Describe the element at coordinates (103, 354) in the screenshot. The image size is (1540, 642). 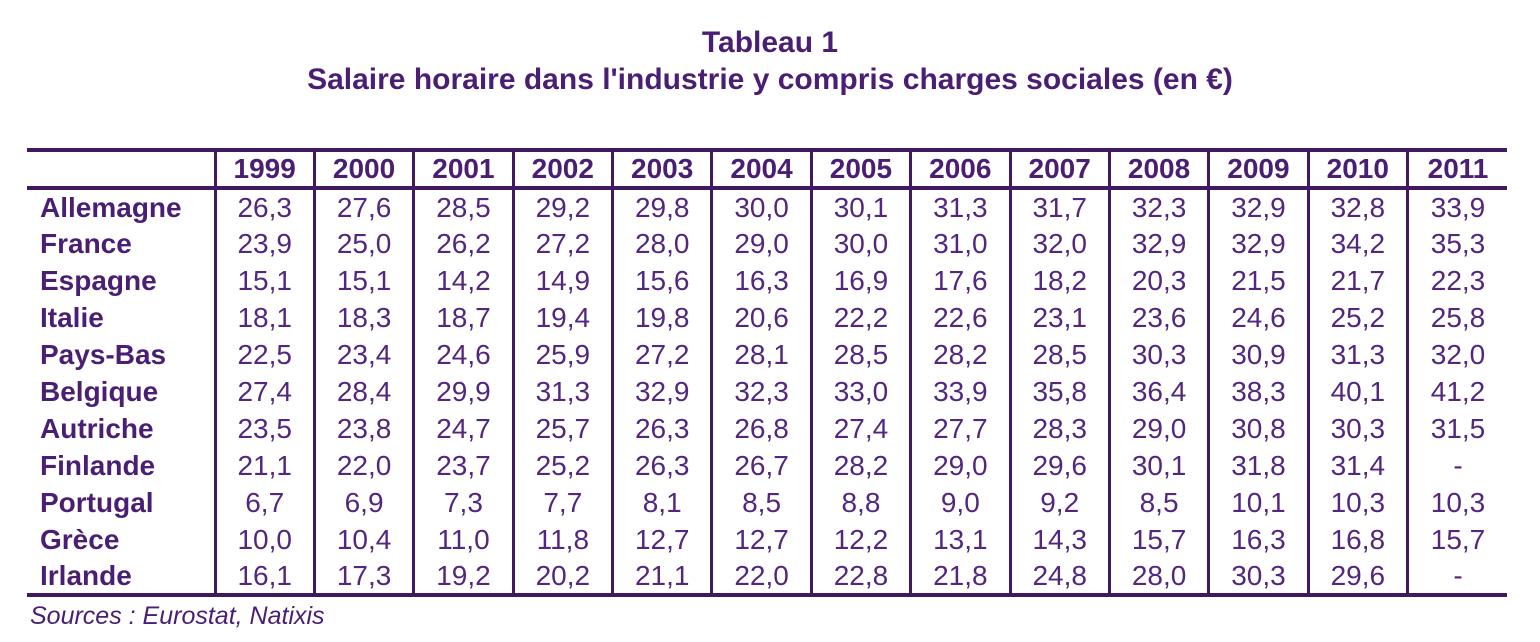
I see `country-label: Pays-Bas` at that location.